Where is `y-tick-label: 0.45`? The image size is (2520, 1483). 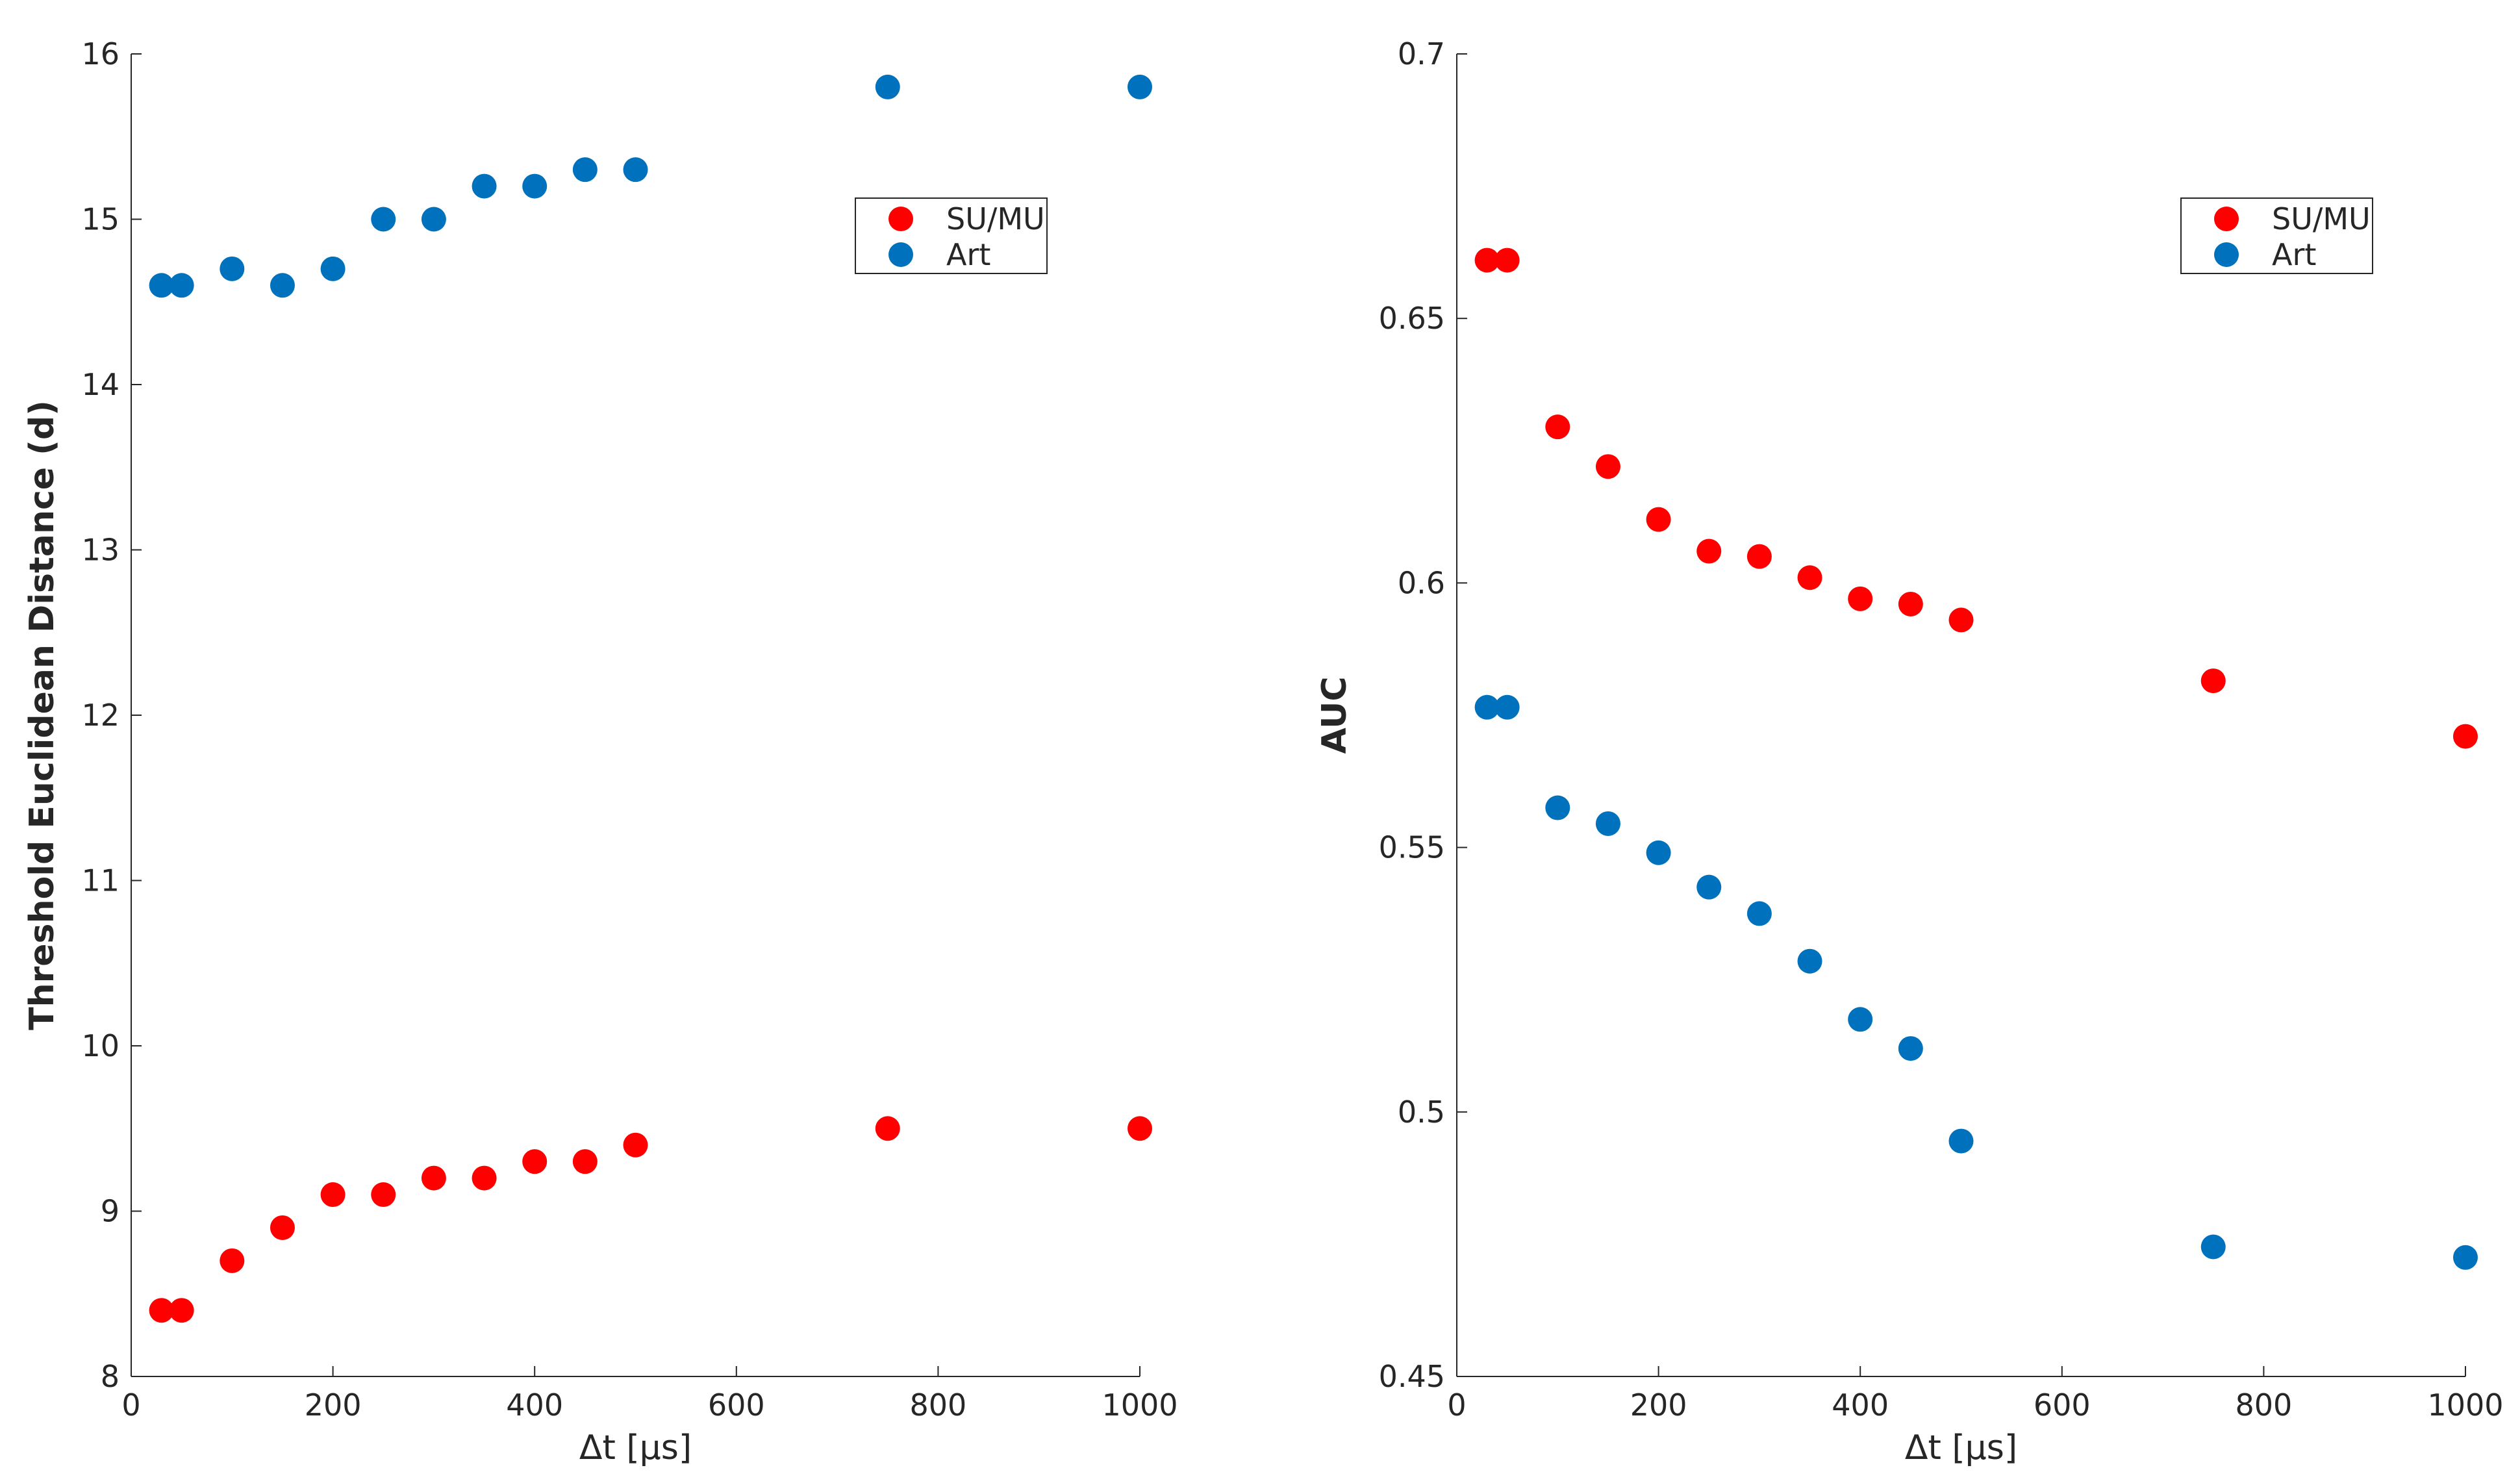 y-tick-label: 0.45 is located at coordinates (1412, 1376).